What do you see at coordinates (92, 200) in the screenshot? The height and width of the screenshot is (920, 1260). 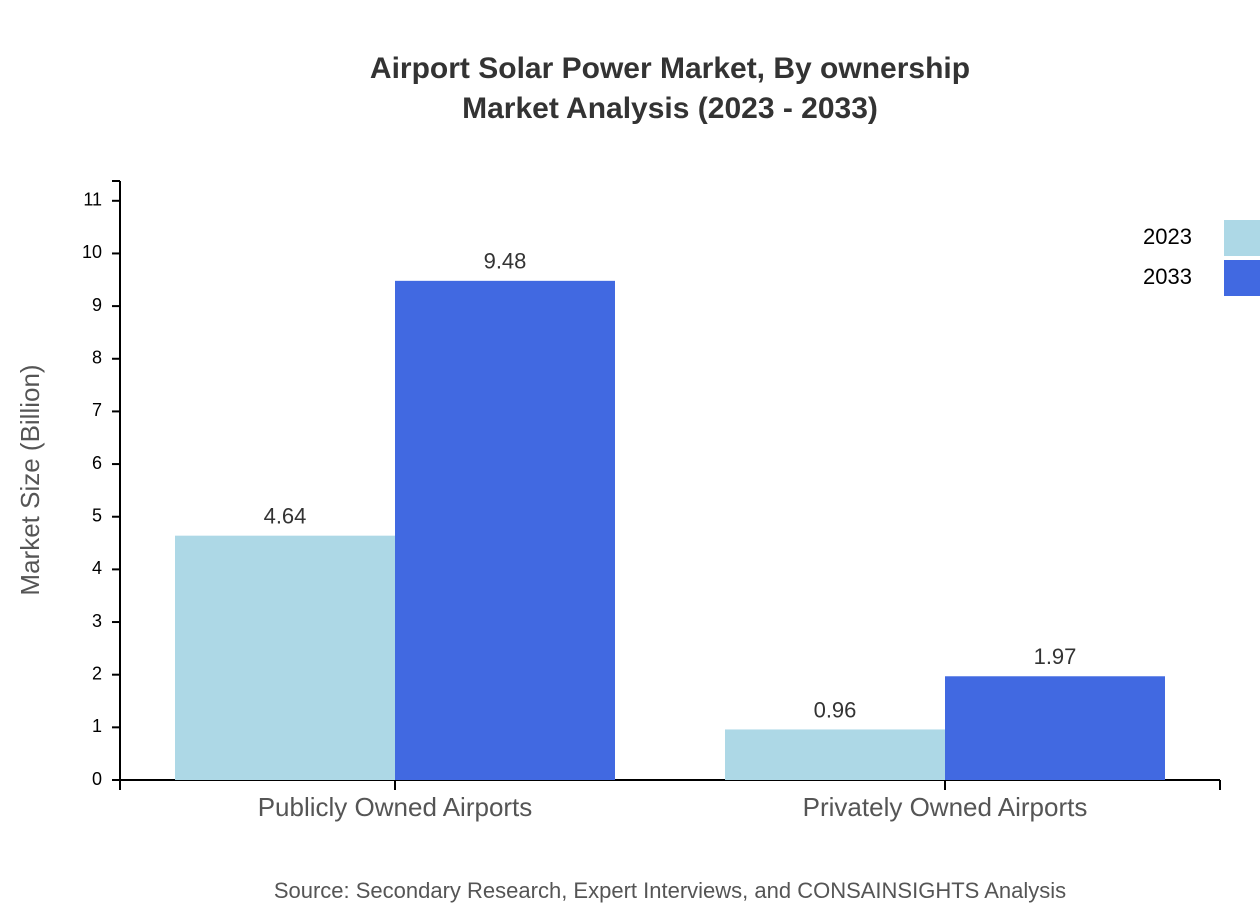 I see `y-tick-label: 11` at bounding box center [92, 200].